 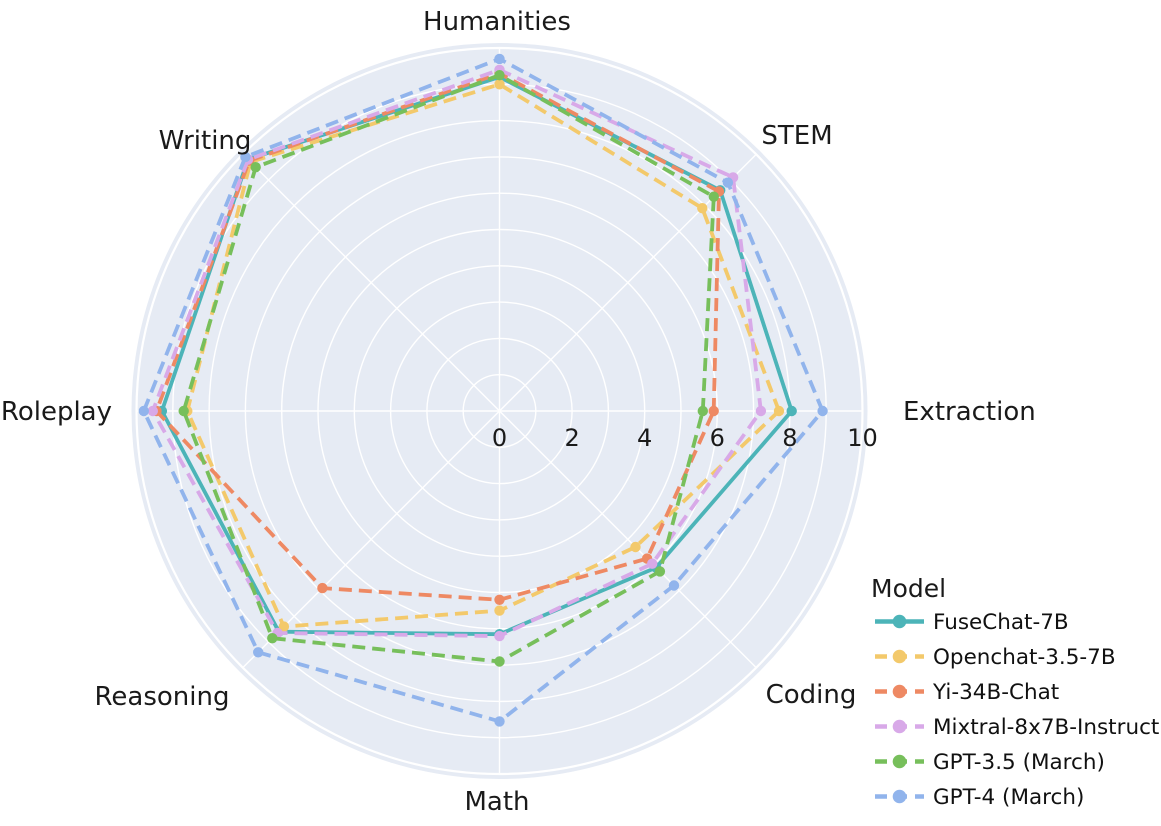 I want to click on radial-tick-label: 10, so click(x=862, y=438).